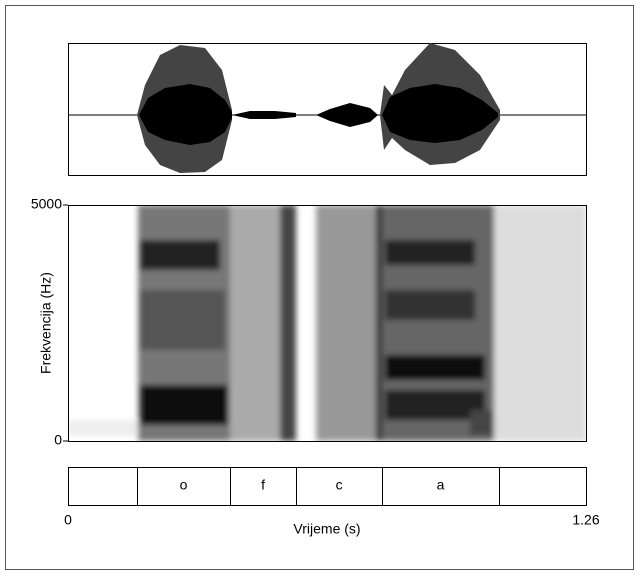 This screenshot has height=581, width=640. Describe the element at coordinates (263, 485) in the screenshot. I see `tier-label: f` at that location.